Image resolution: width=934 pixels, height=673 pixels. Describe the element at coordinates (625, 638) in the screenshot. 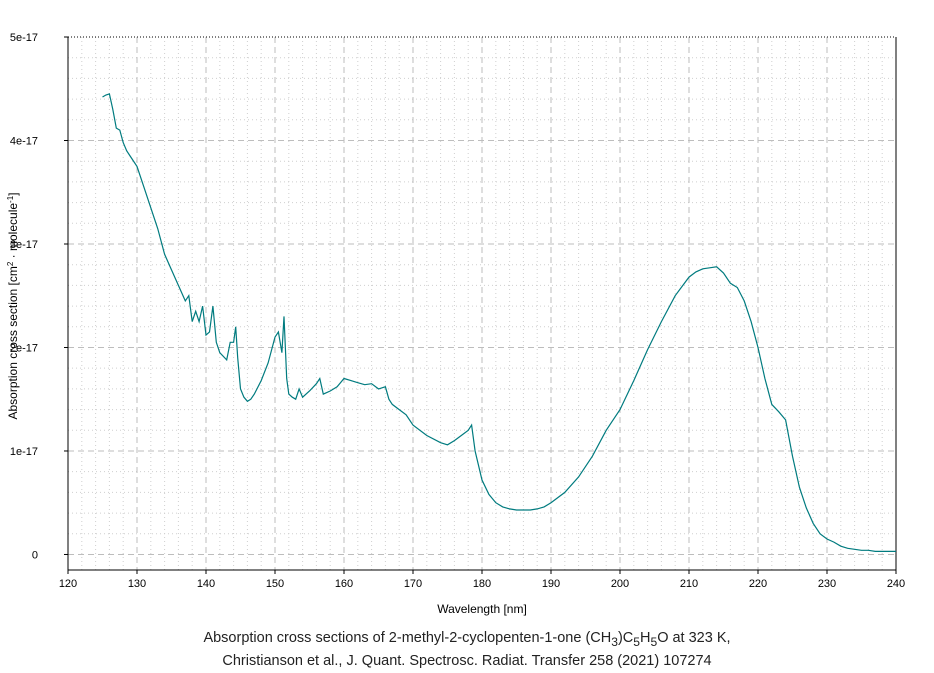

I see `caption-text: )C` at that location.